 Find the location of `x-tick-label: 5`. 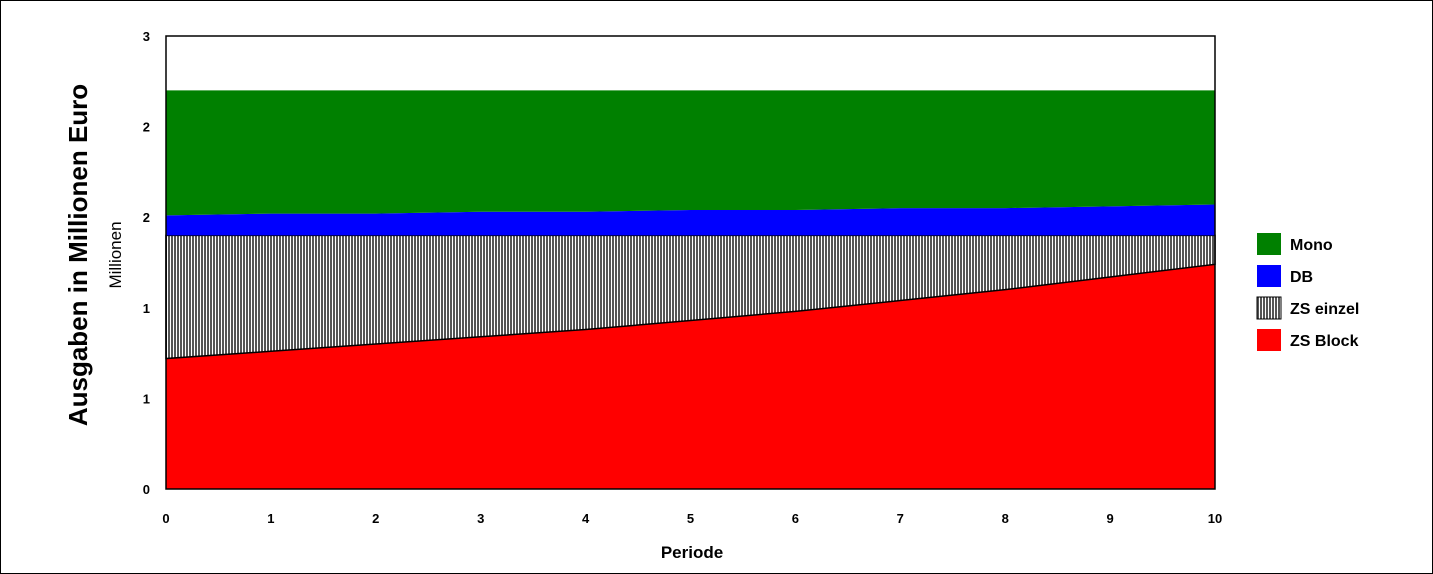

x-tick-label: 5 is located at coordinates (690, 518).